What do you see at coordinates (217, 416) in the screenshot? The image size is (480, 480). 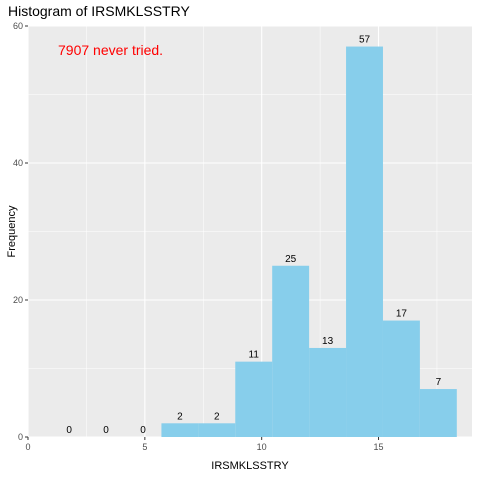 I see `bar-count-label-4: 2` at bounding box center [217, 416].